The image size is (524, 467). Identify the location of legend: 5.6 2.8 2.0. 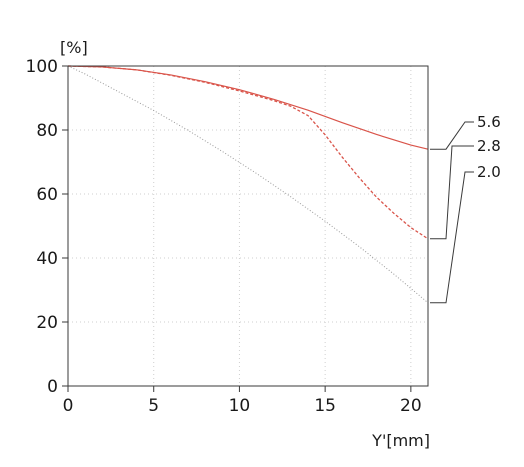
(465, 208).